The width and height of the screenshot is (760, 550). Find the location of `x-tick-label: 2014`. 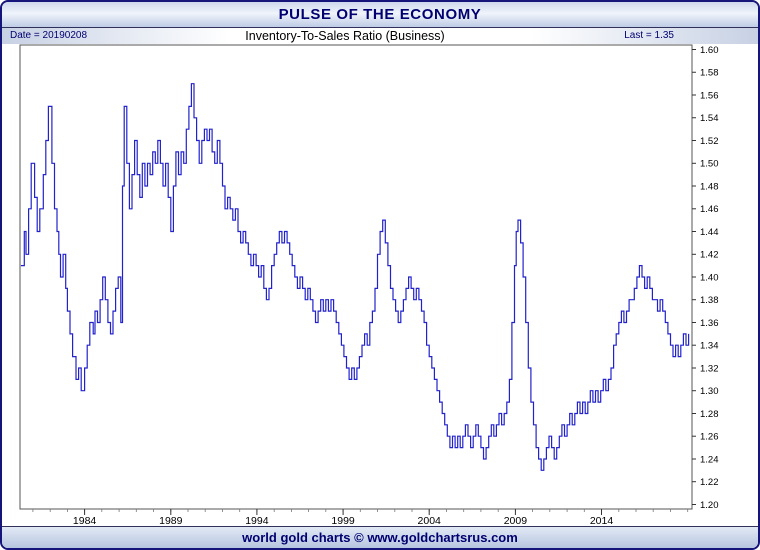

x-tick-label: 2014 is located at coordinates (602, 520).